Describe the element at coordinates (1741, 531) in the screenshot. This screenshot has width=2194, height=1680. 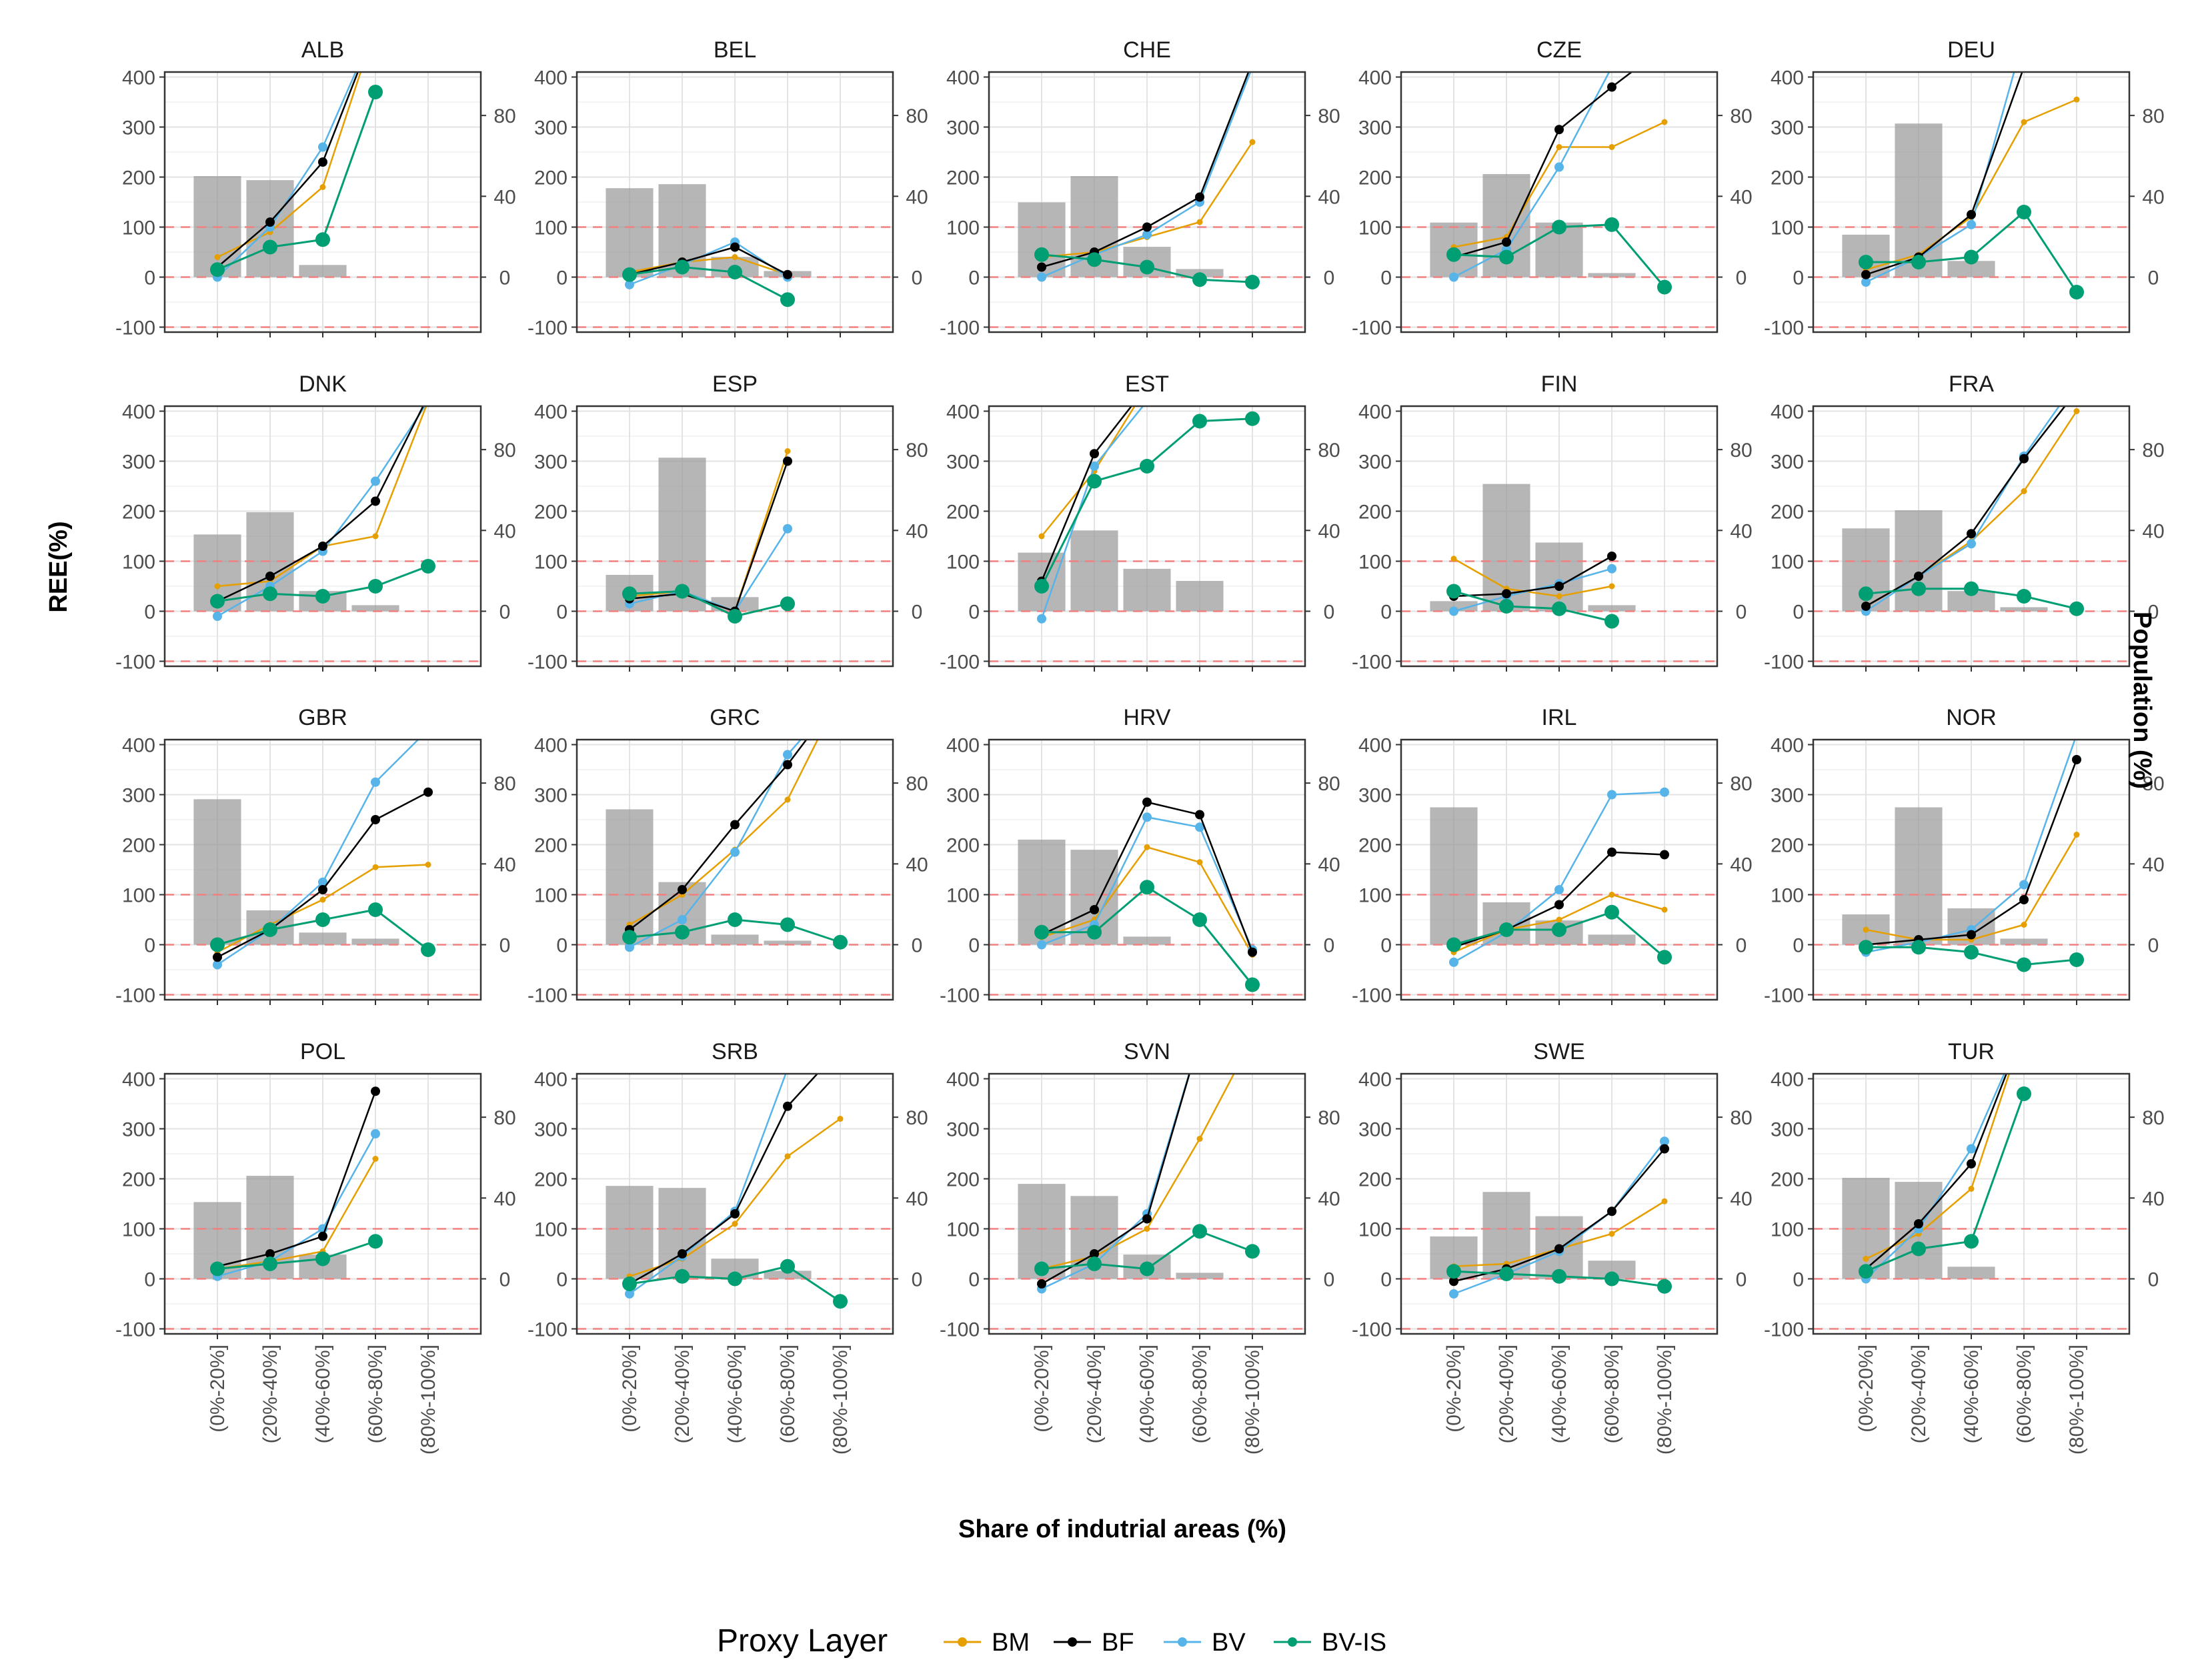
I see `y2-tick-label: 40` at that location.